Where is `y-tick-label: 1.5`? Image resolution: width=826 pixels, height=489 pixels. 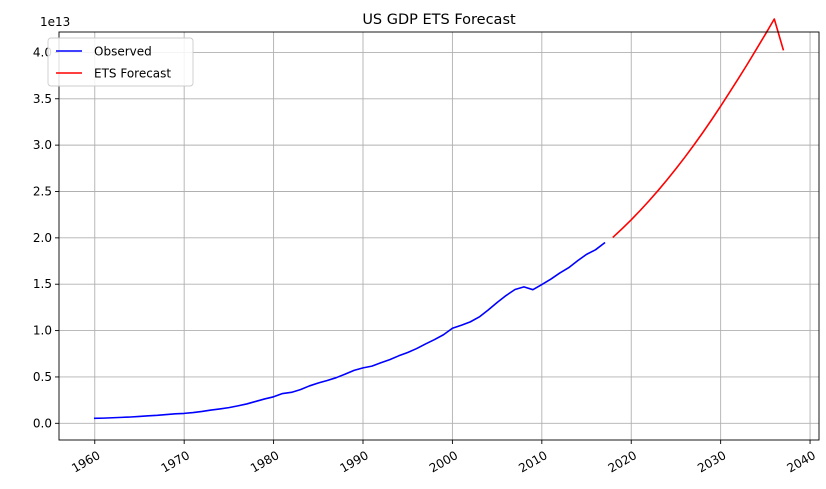 y-tick-label: 1.5 is located at coordinates (42, 284).